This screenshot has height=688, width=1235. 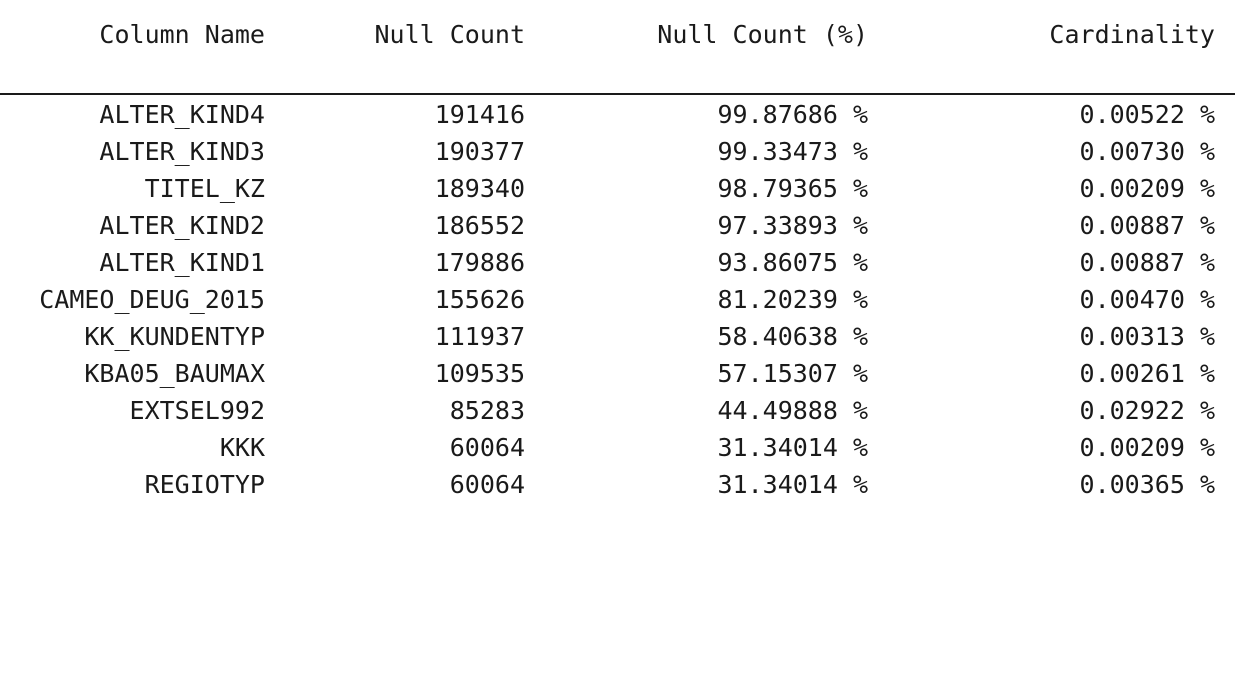 I want to click on table-row: ALTER_KIND4 191416 99.87686 % 0.00522 %, so click(x=617, y=114).